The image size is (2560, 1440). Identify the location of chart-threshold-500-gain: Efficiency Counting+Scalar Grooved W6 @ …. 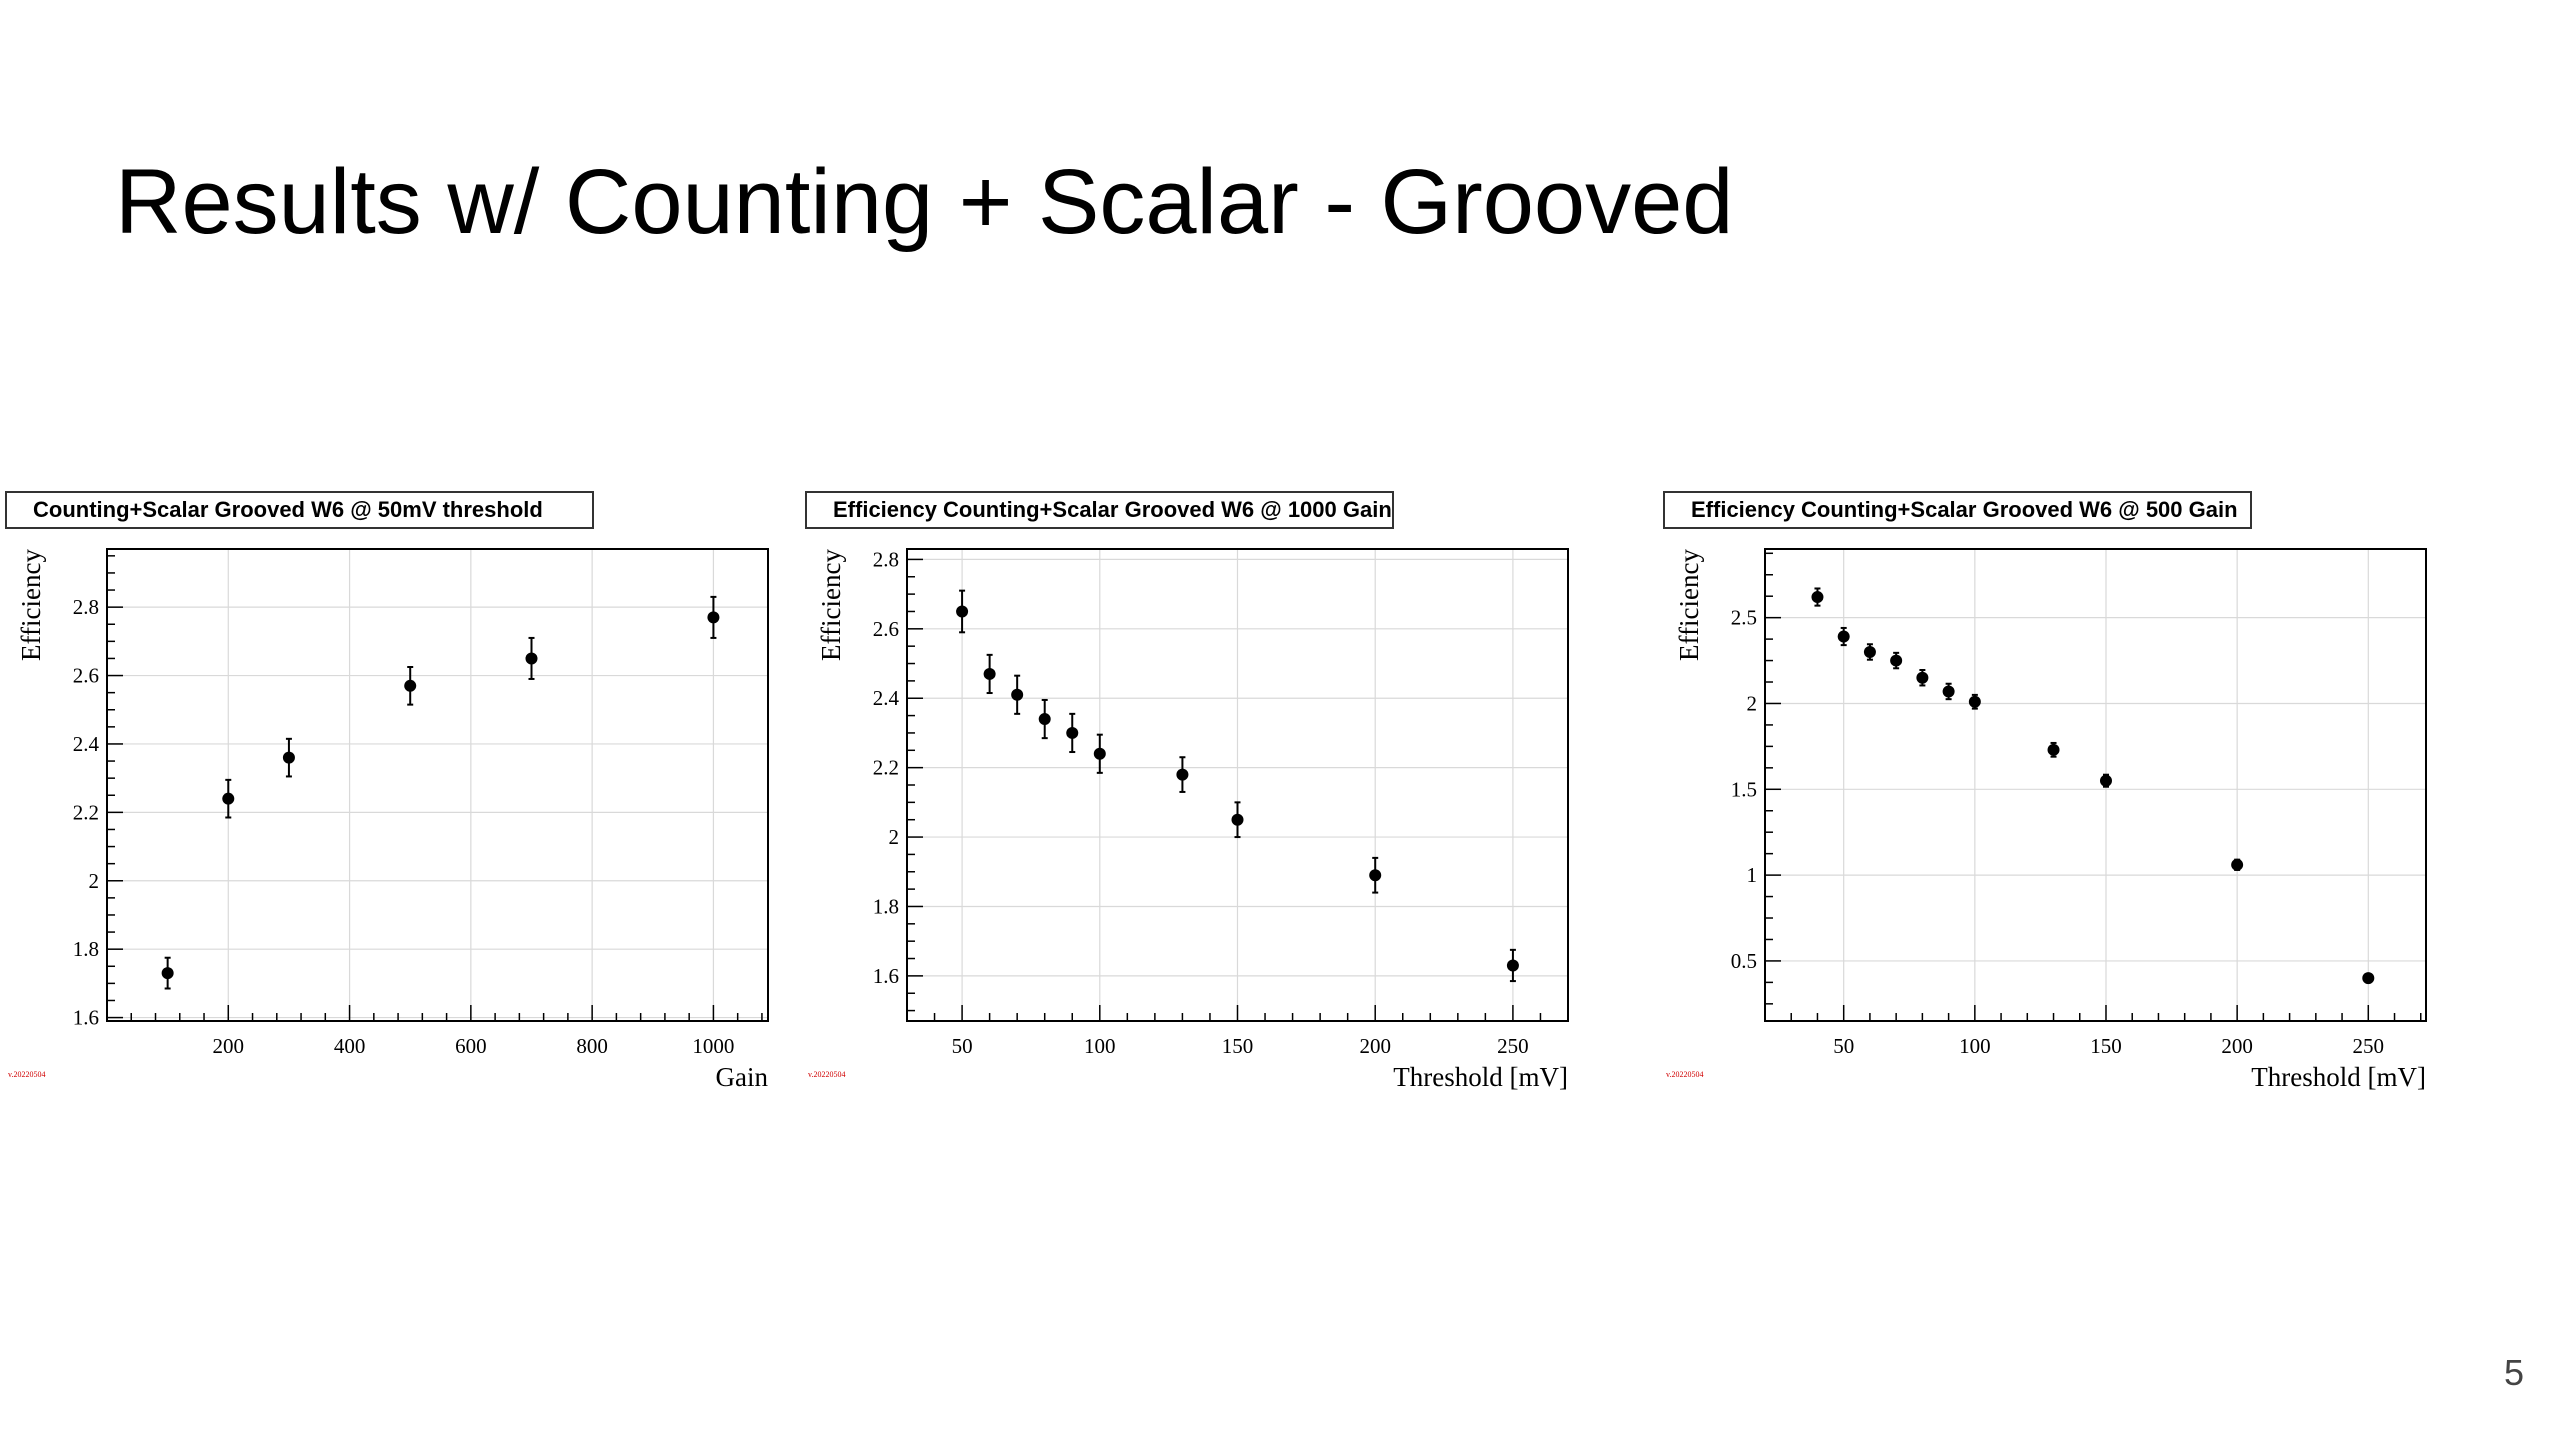
(2045, 791).